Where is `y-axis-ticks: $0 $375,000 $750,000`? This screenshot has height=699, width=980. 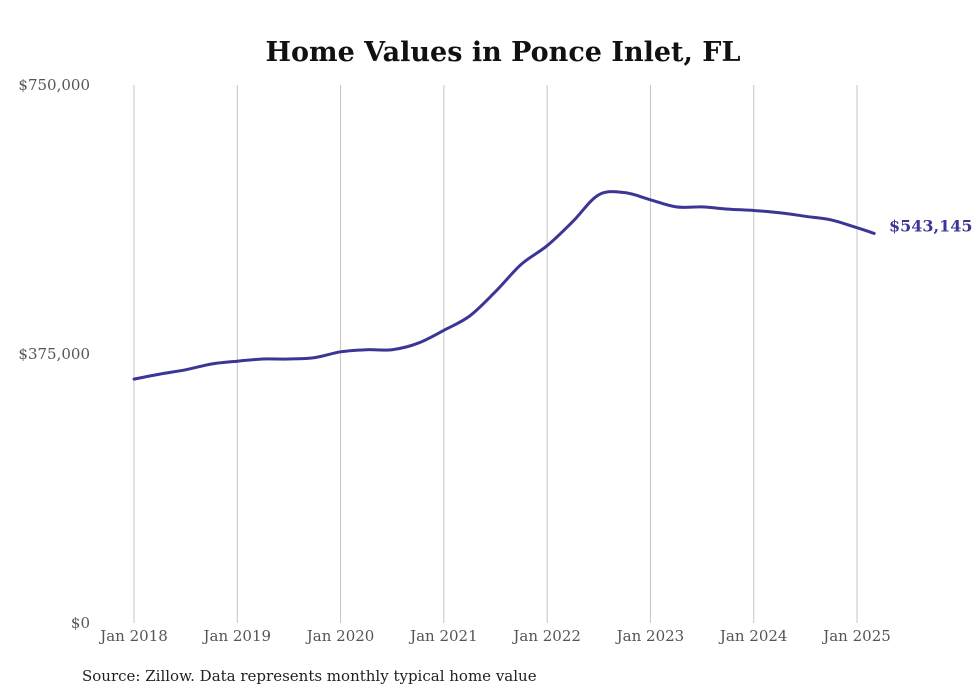
y-axis-ticks: $0 $375,000 $750,000 is located at coordinates (54, 354).